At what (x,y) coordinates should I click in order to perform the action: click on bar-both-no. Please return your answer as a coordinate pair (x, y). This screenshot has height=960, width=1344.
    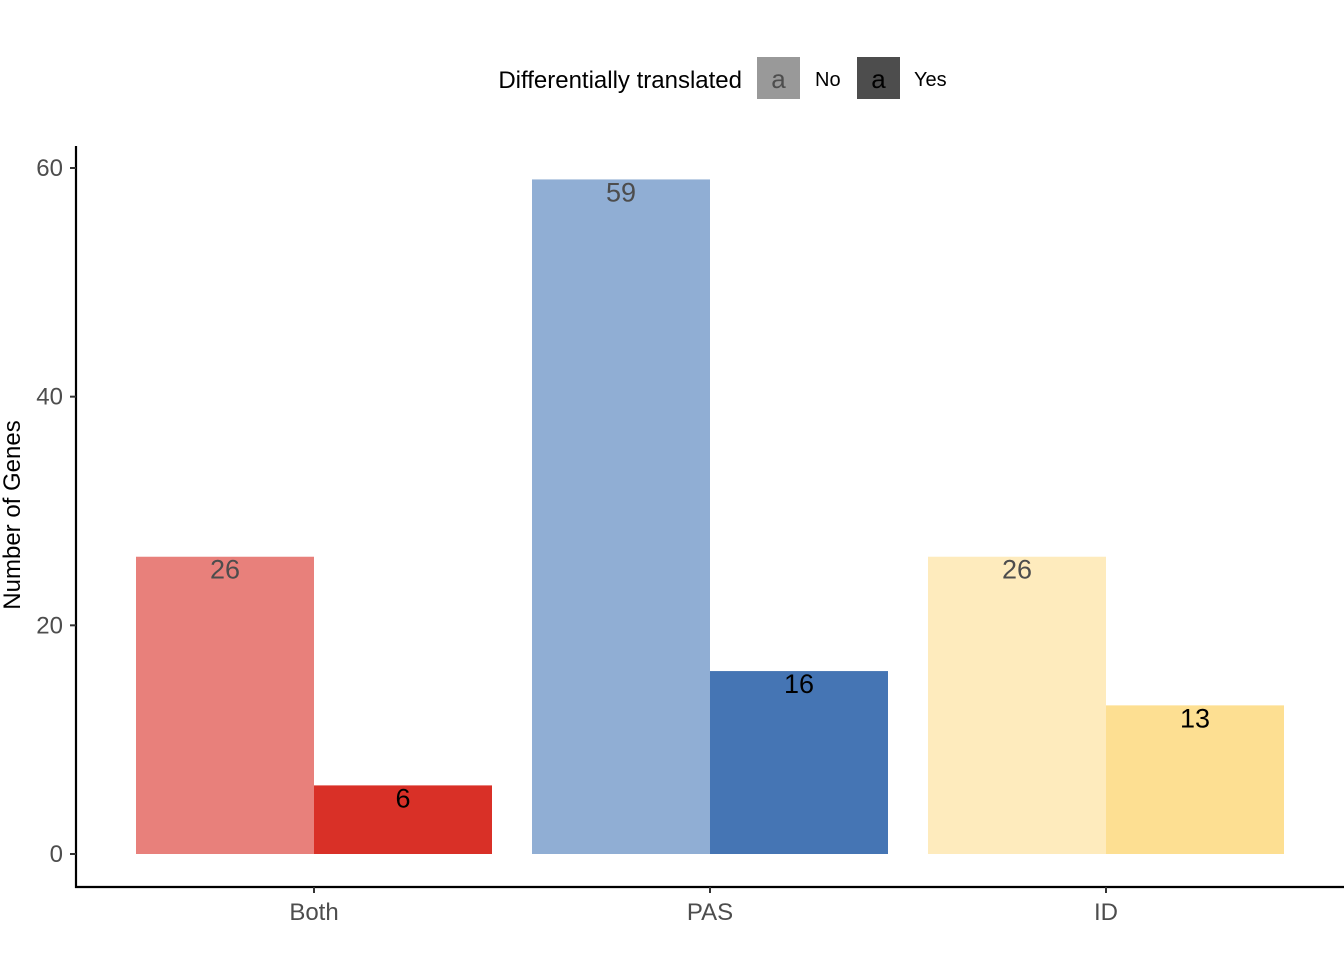
    Looking at the image, I should click on (225, 705).